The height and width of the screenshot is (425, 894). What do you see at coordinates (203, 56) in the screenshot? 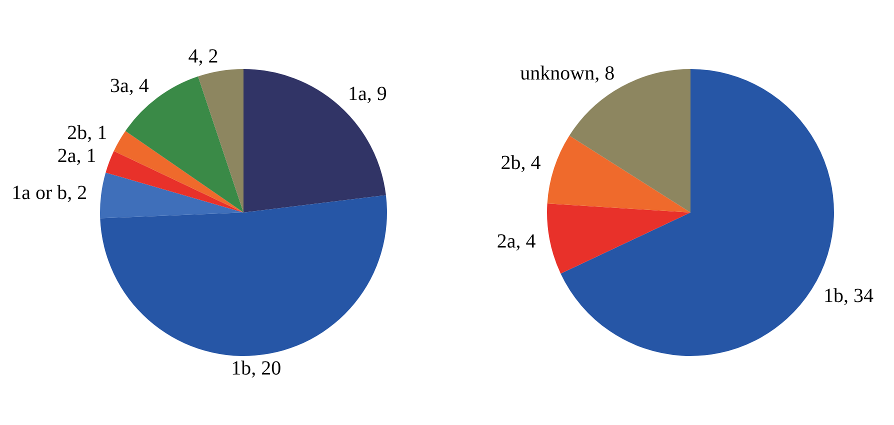
I see `slice-label: 4, 2` at bounding box center [203, 56].